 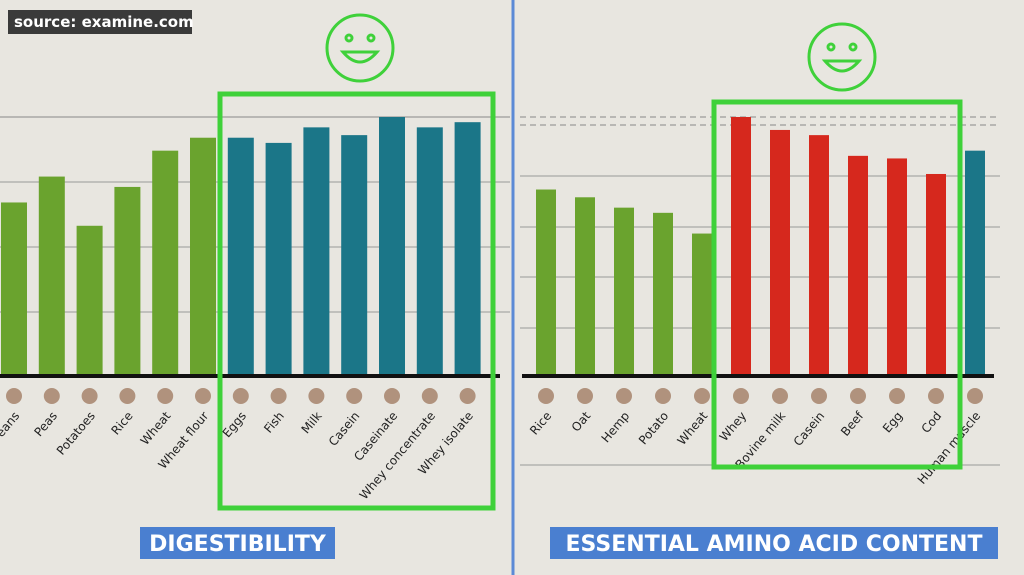 I want to click on source-bg, so click(x=100, y=22).